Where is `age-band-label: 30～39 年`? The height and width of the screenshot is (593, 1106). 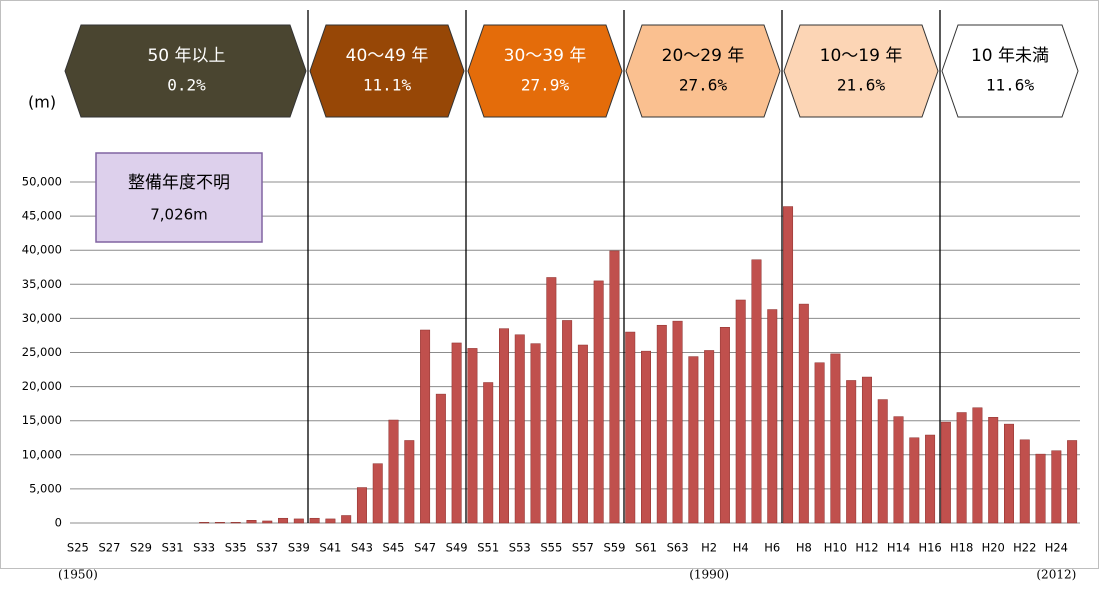 age-band-label: 30～39 年 is located at coordinates (545, 56).